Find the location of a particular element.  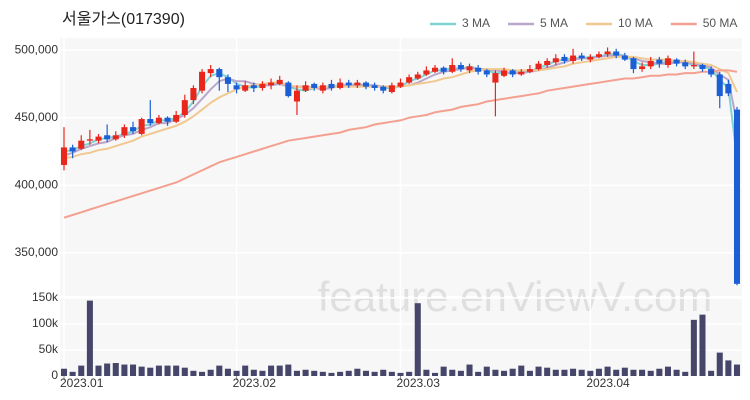

watermark: feature.enViewV.com is located at coordinates (515, 296).